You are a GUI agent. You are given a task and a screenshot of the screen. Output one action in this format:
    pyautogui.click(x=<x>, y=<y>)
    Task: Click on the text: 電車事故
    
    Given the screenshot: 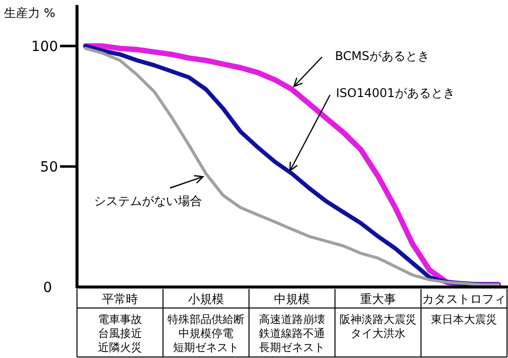 What is the action you would take?
    pyautogui.click(x=120, y=319)
    